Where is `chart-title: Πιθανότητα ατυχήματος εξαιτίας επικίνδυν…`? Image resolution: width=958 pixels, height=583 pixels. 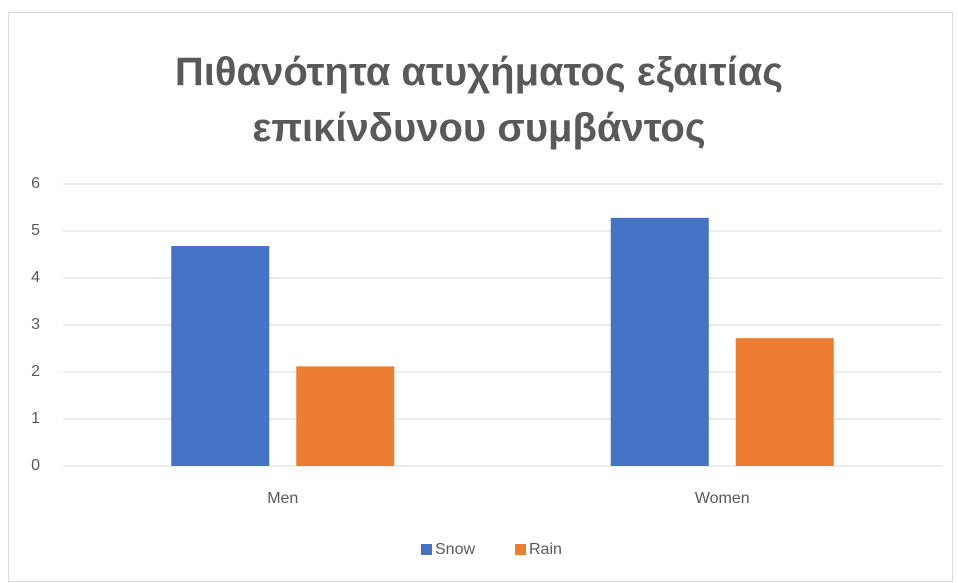 chart-title: Πιθανότητα ατυχήματος εξαιτίας επικίνδυν… is located at coordinates (479, 100).